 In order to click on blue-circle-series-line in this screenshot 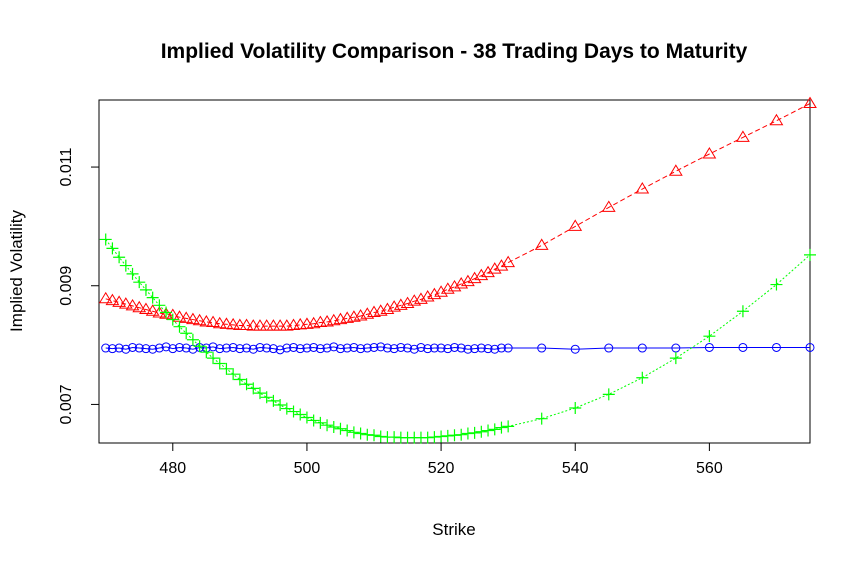, I will do `click(457, 348)`.